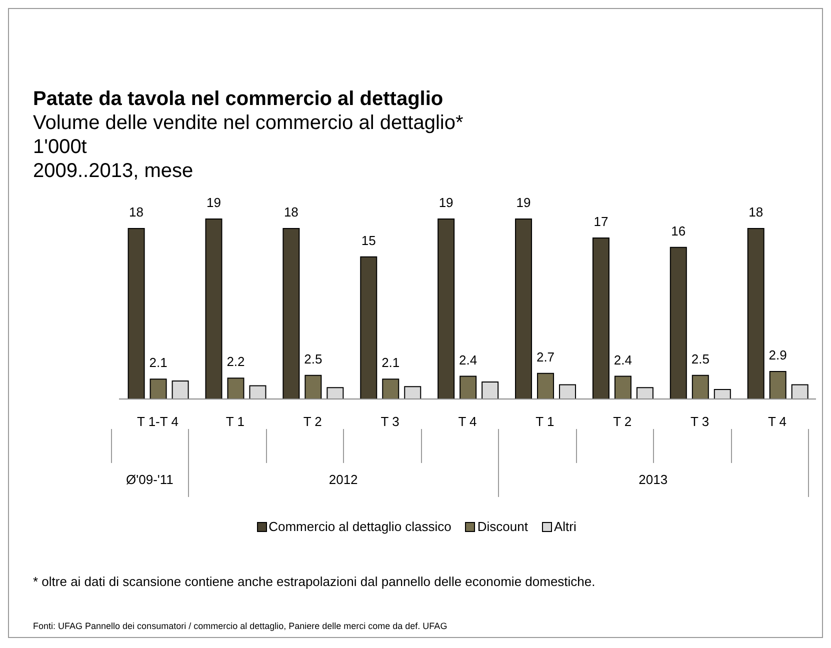  Describe the element at coordinates (678, 230) in the screenshot. I see `data-label: 16` at that location.